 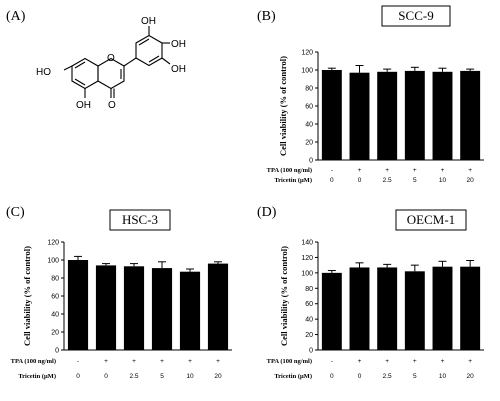 What do you see at coordinates (15, 212) in the screenshot?
I see `panel-label-c: (C)` at bounding box center [15, 212].